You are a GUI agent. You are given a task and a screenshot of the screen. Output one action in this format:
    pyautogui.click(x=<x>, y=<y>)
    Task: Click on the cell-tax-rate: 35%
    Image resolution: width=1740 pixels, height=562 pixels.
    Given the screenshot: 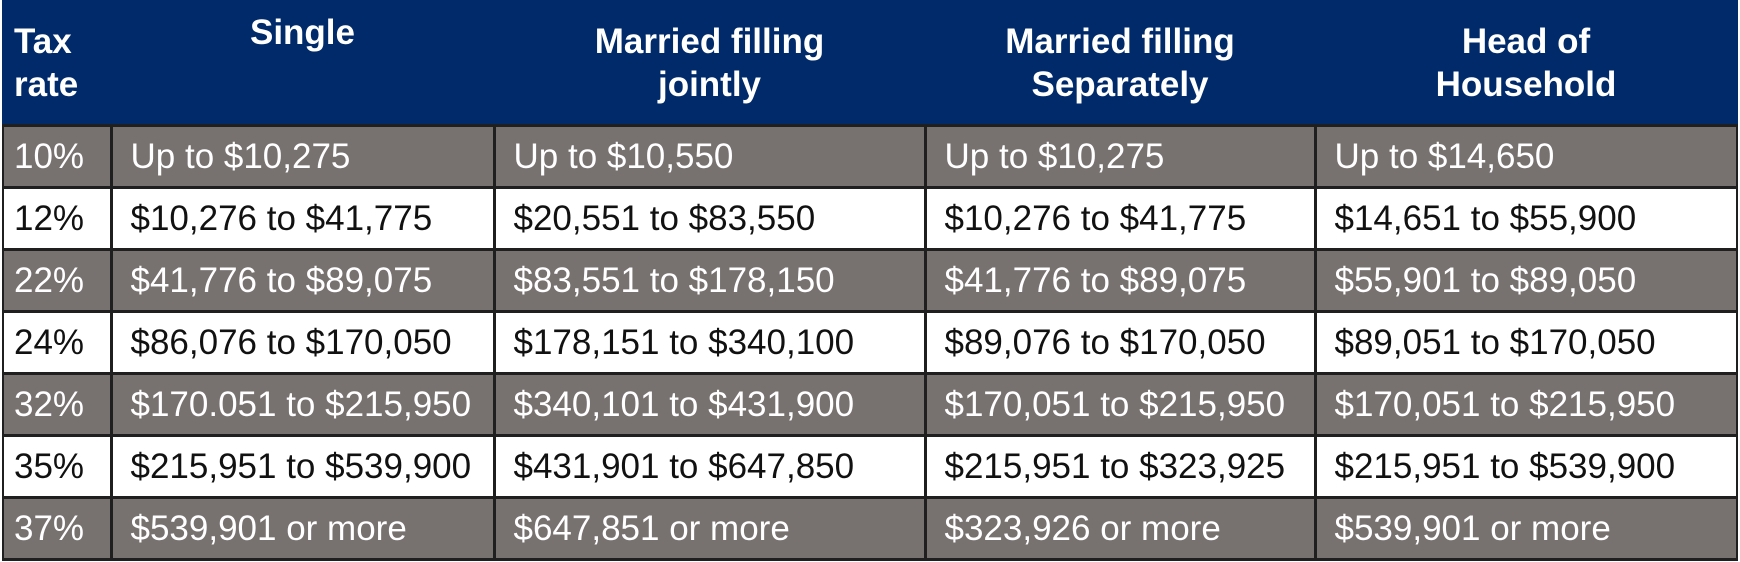 What is the action you would take?
    pyautogui.click(x=57, y=466)
    